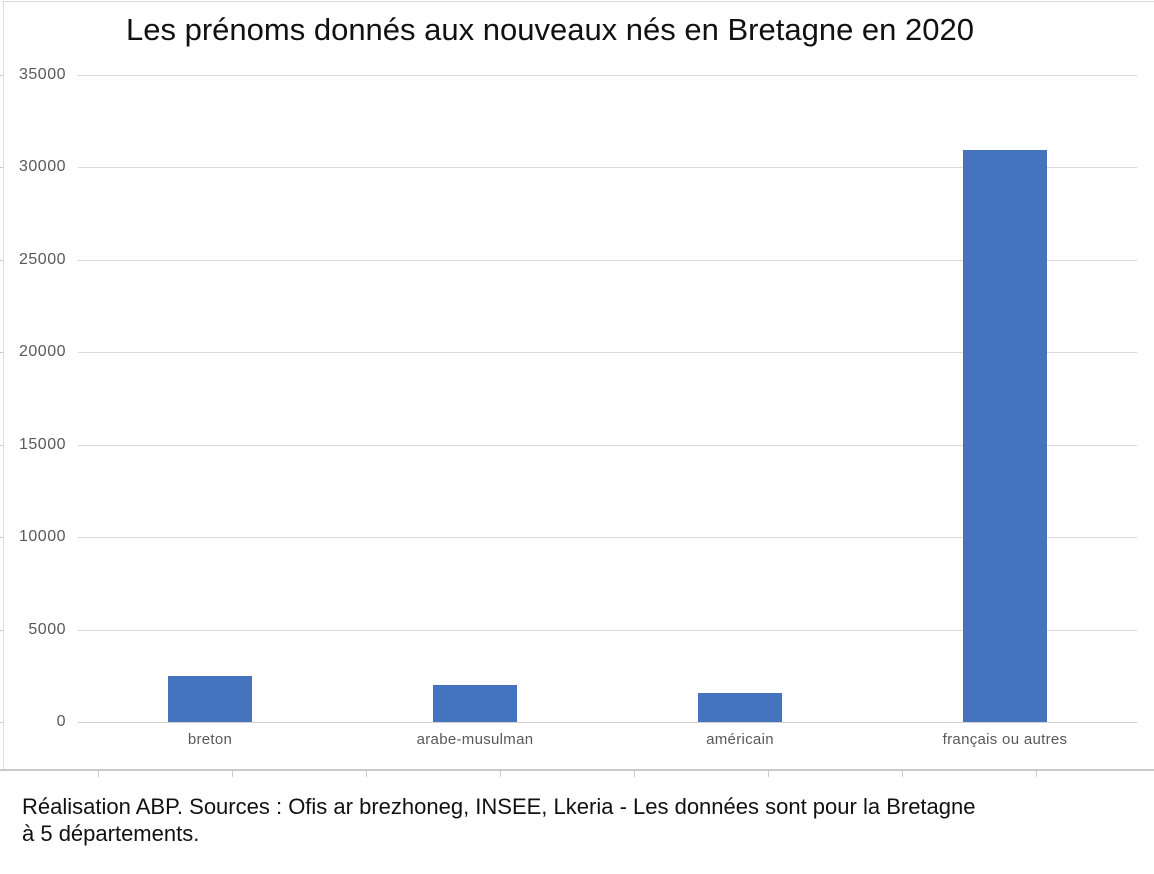 This screenshot has height=874, width=1154. What do you see at coordinates (210, 739) in the screenshot?
I see `x-axis-label-breton: breton` at bounding box center [210, 739].